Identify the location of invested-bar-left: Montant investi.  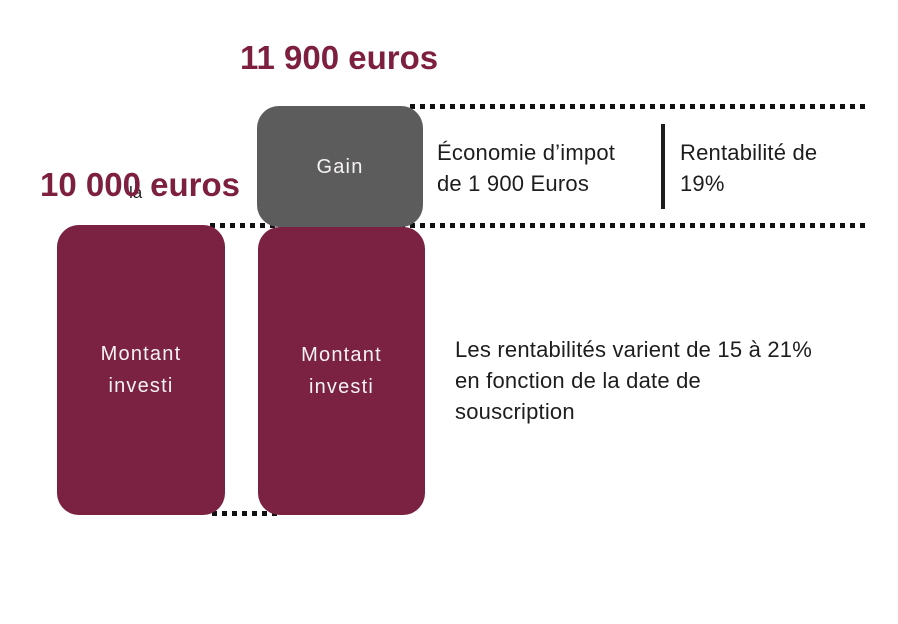
(141, 370).